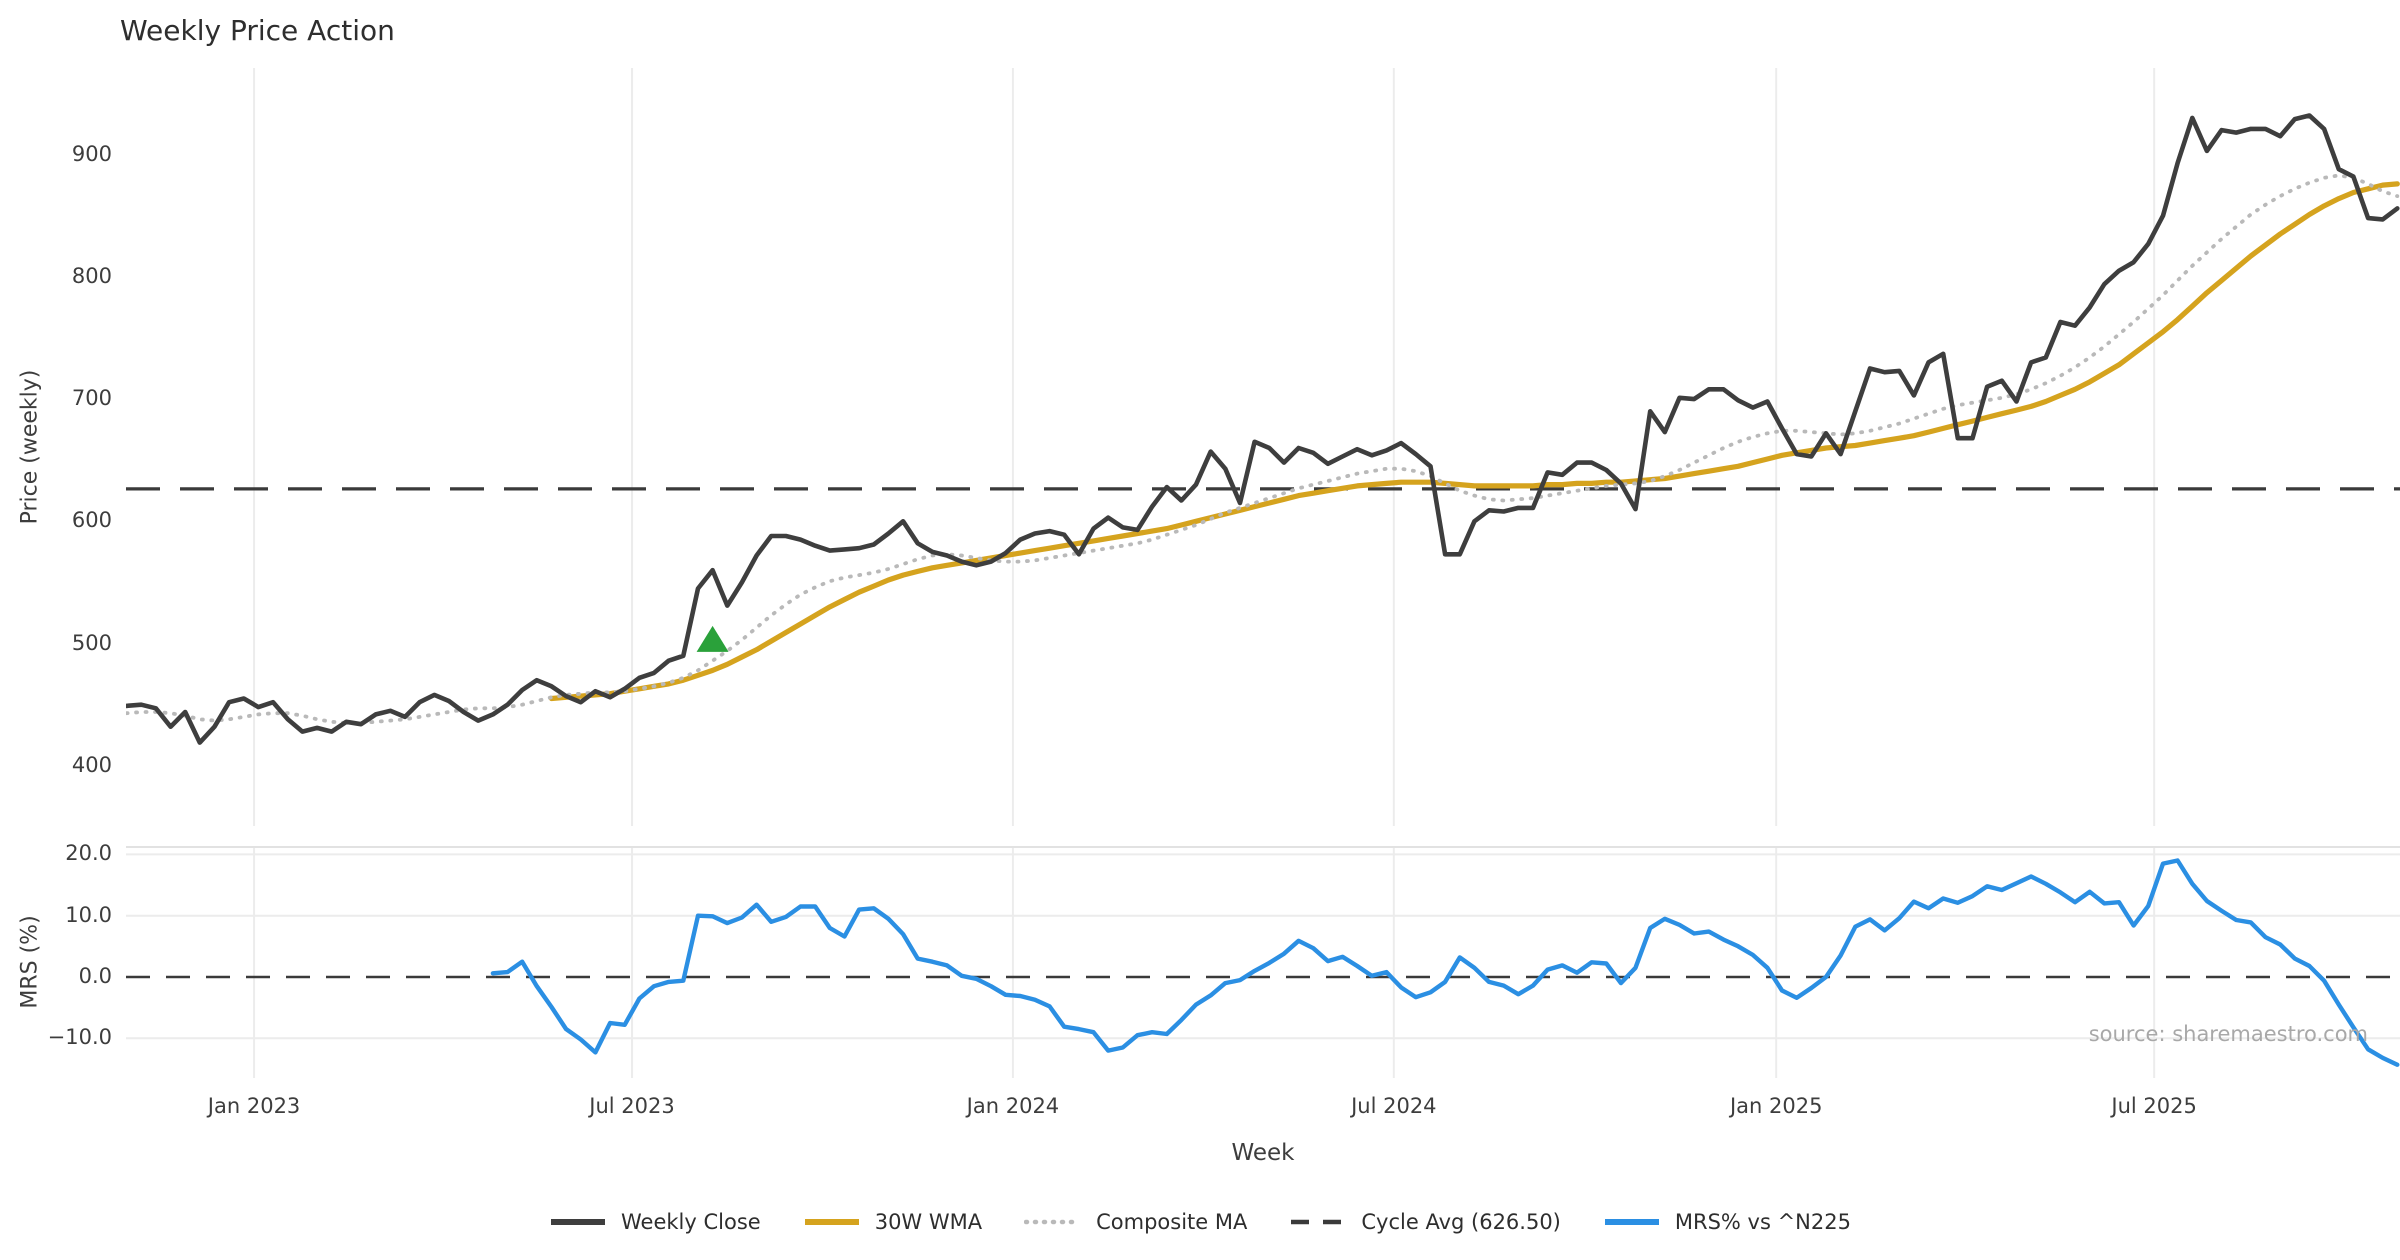  Describe the element at coordinates (95, 976) in the screenshot. I see `mrs-ytick-label: 0.0` at that location.